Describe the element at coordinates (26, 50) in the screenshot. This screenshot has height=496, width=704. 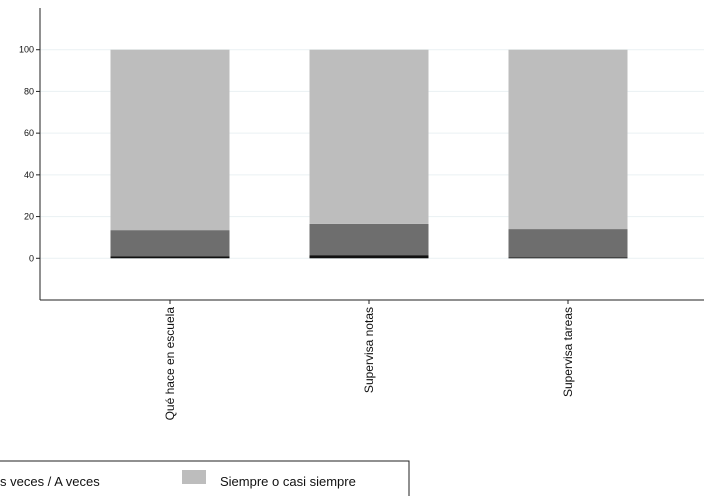
I see `y-tick-label: 100` at that location.